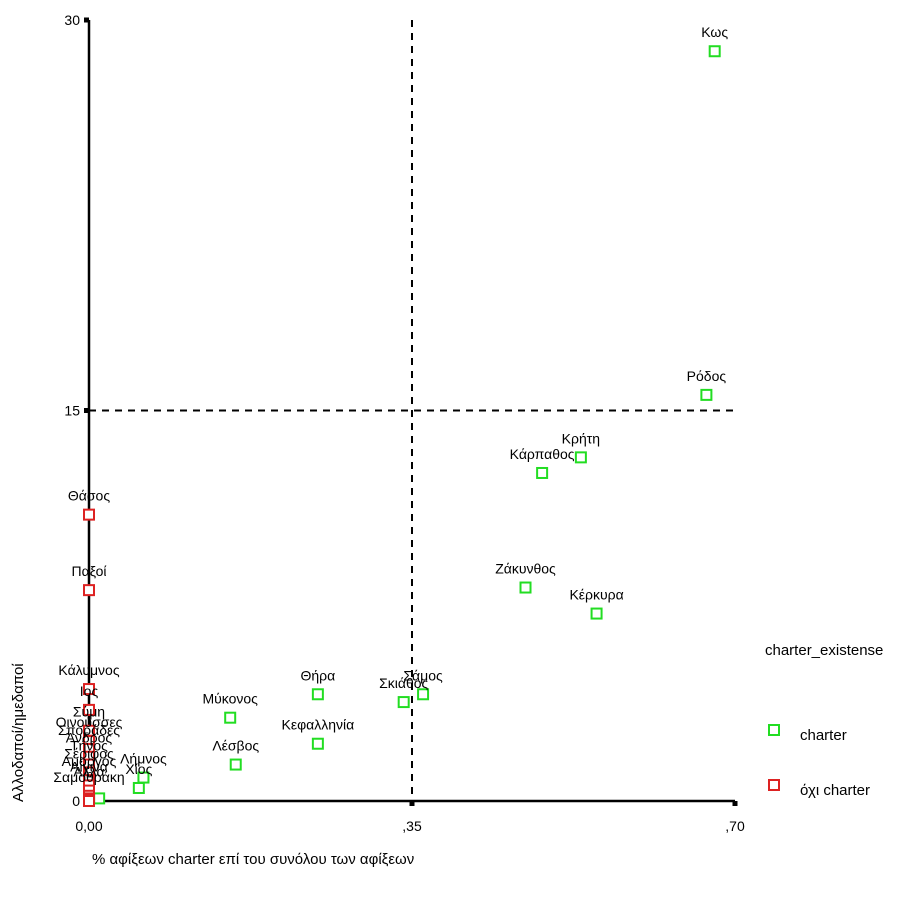 The width and height of the screenshot is (910, 899). Describe the element at coordinates (823, 735) in the screenshot. I see `legend-item-charter: charter` at that location.